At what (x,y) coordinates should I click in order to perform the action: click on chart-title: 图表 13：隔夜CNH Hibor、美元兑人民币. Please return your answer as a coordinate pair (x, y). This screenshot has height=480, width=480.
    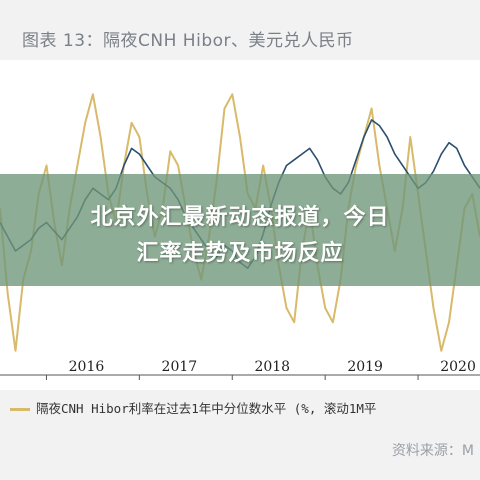
    Looking at the image, I should click on (188, 41).